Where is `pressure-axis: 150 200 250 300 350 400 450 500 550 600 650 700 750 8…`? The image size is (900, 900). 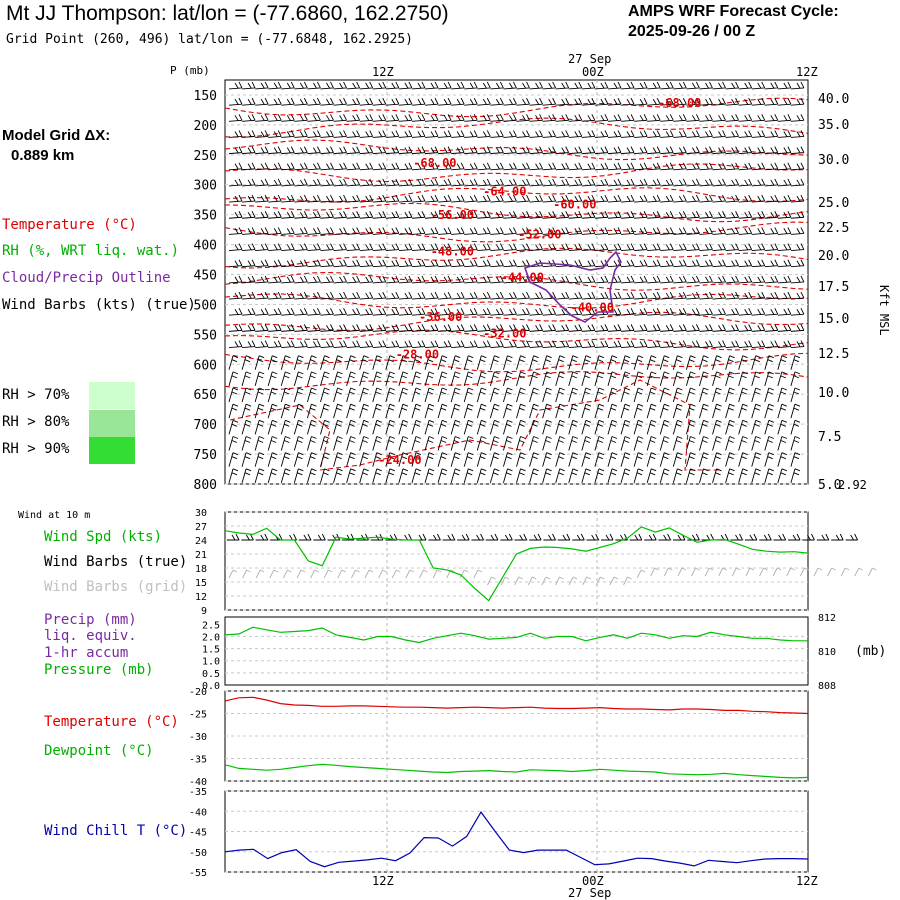
pressure-axis: 150 200 250 300 350 400 450 500 550 600 650 700 750 8… is located at coordinates (205, 291).